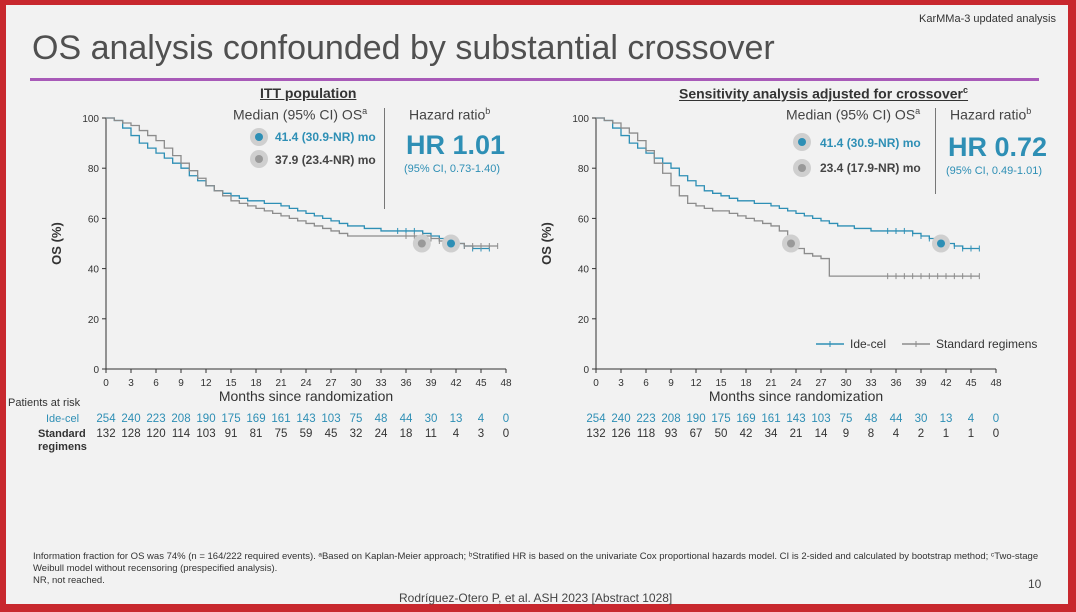 Image resolution: width=1076 pixels, height=612 pixels. Describe the element at coordinates (155, 434) in the screenshot. I see `at-risk-count: 120` at that location.